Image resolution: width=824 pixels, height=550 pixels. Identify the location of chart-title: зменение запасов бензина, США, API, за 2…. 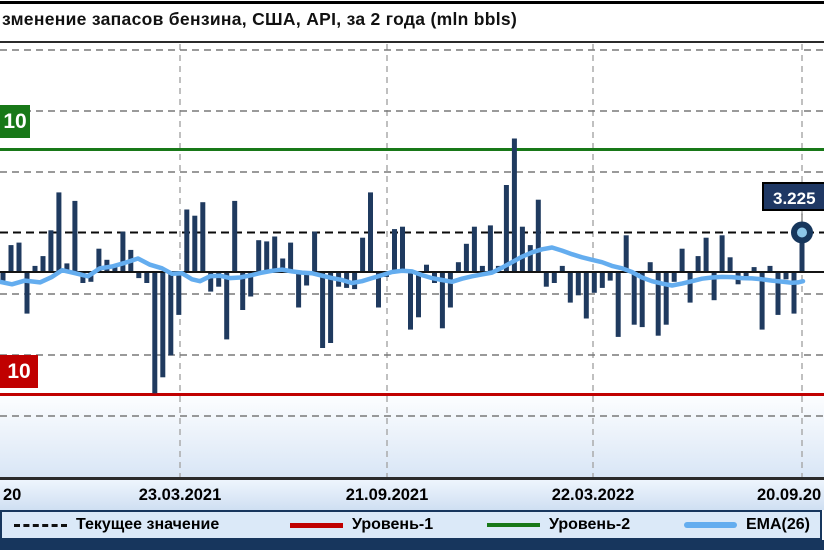
(260, 19).